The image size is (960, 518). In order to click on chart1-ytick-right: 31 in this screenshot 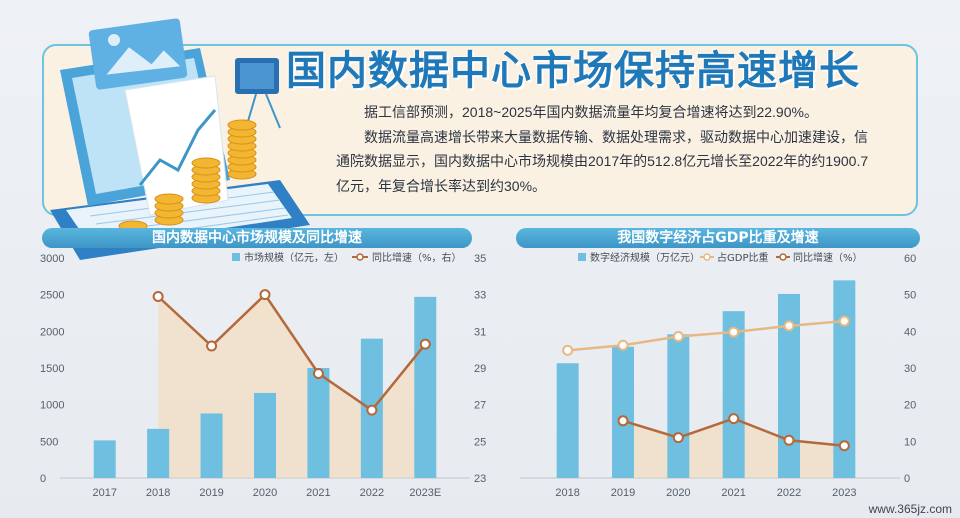, I will do `click(480, 332)`.